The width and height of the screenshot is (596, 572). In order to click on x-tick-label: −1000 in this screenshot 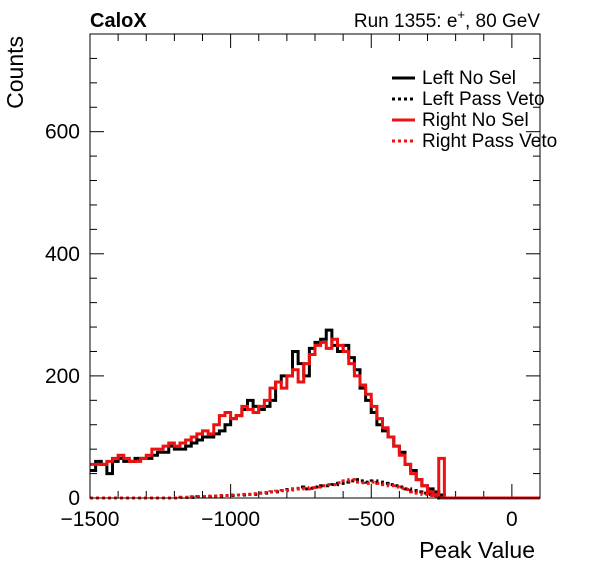, I will do `click(230, 519)`.